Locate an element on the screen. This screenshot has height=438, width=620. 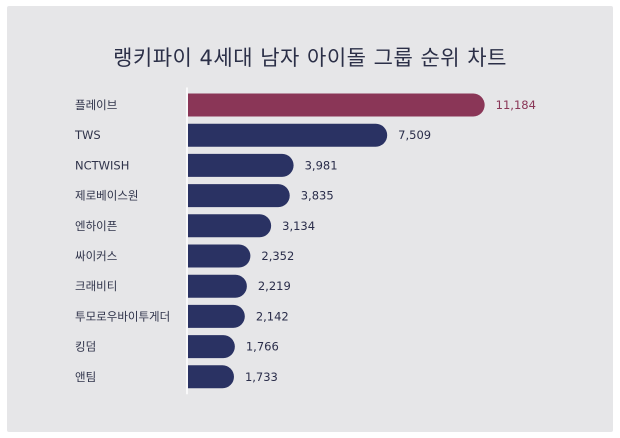
category-label: 투모로우바이투게더 is located at coordinates (122, 316).